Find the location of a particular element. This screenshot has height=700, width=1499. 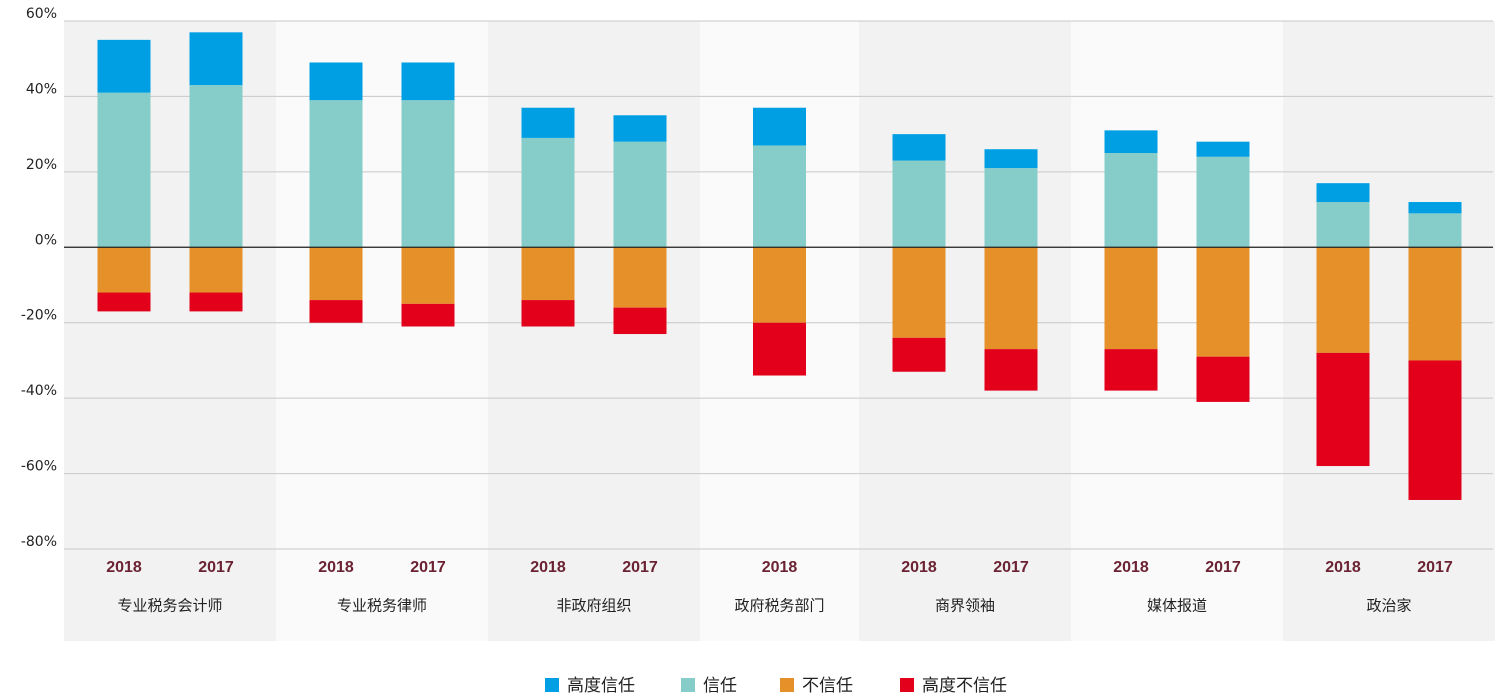

legend-label: 高度不信任 is located at coordinates (964, 686).